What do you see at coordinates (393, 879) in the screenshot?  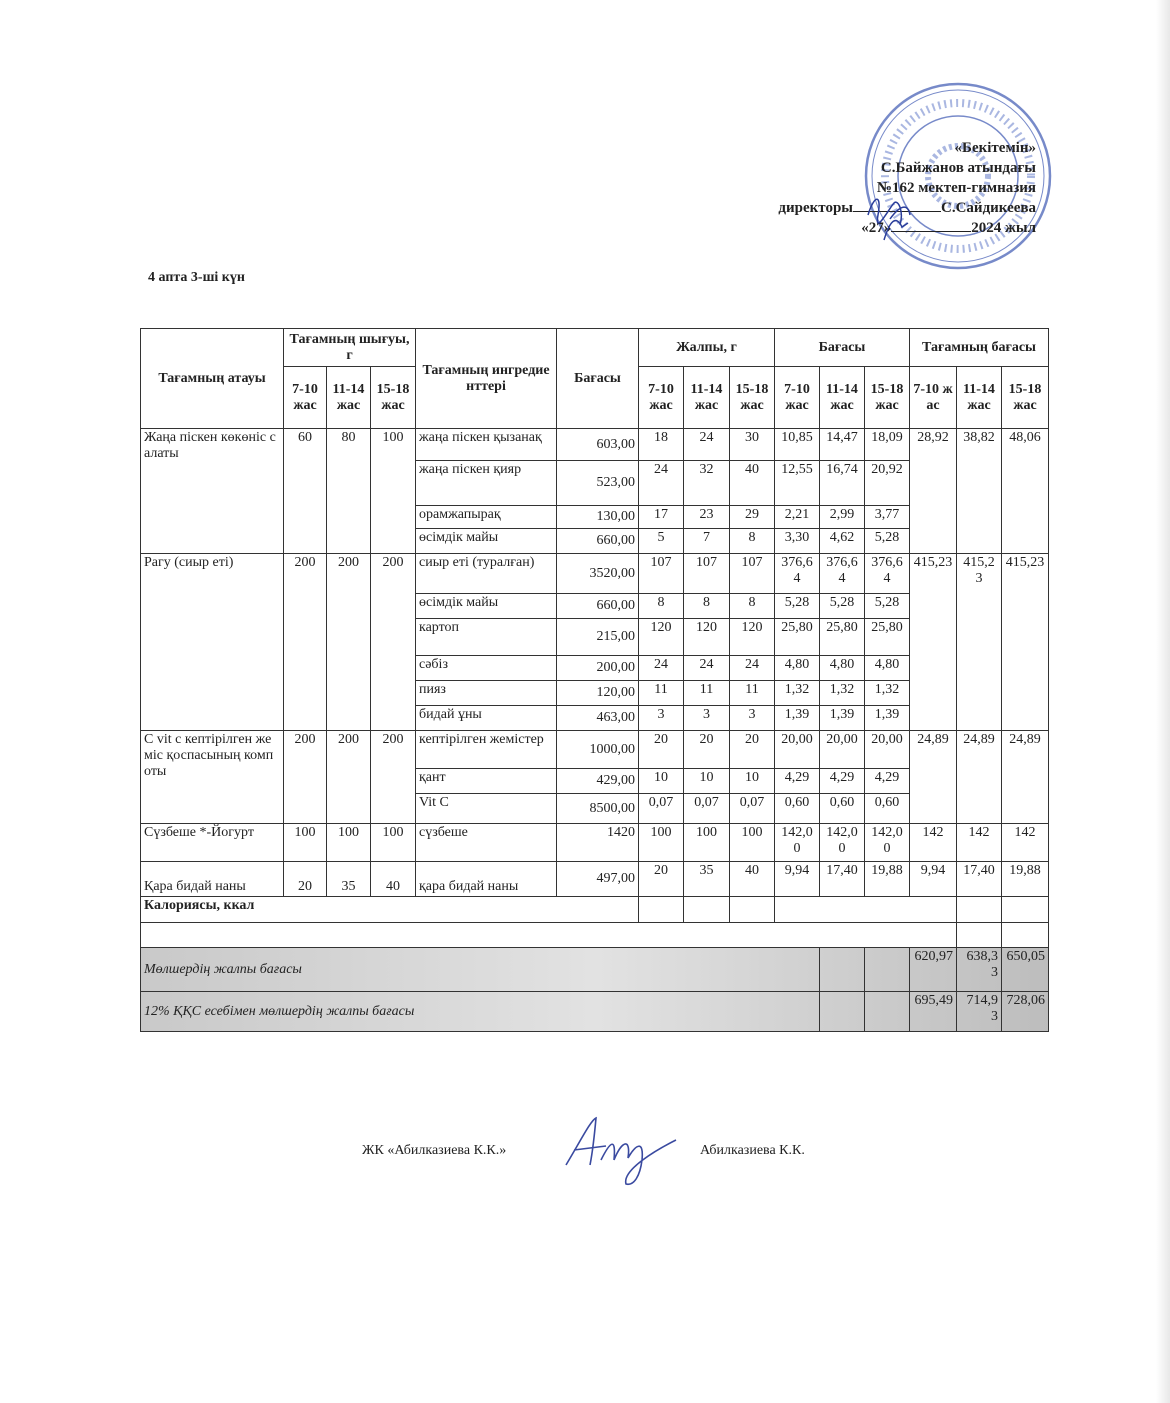 I see `dish-output: 40` at bounding box center [393, 879].